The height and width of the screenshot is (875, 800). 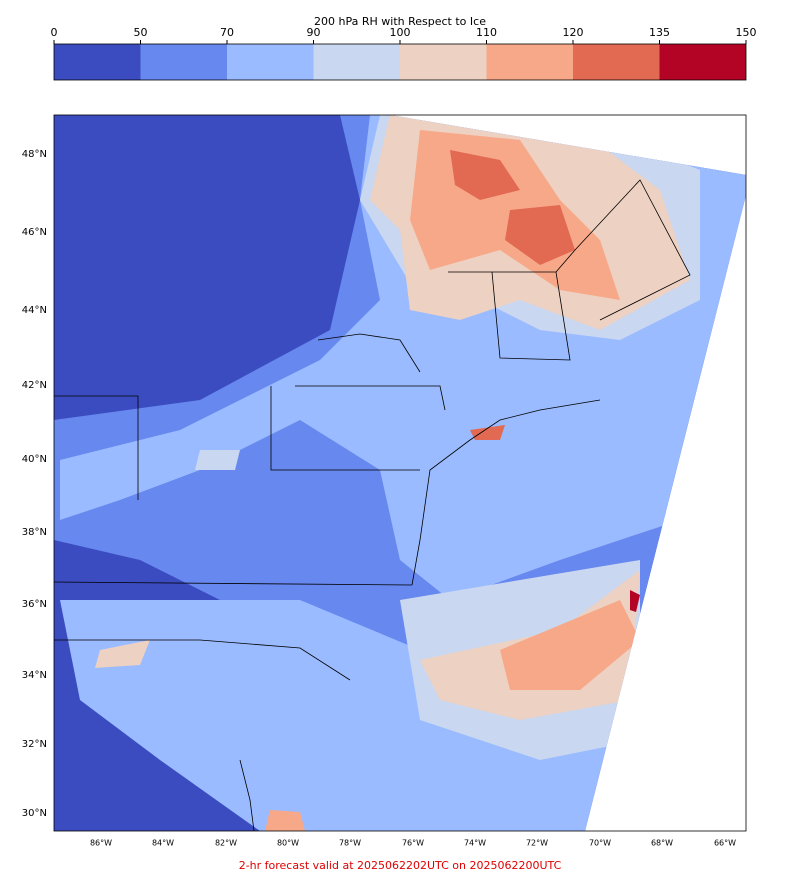 What do you see at coordinates (34, 675) in the screenshot?
I see `lat-label: 34°N` at bounding box center [34, 675].